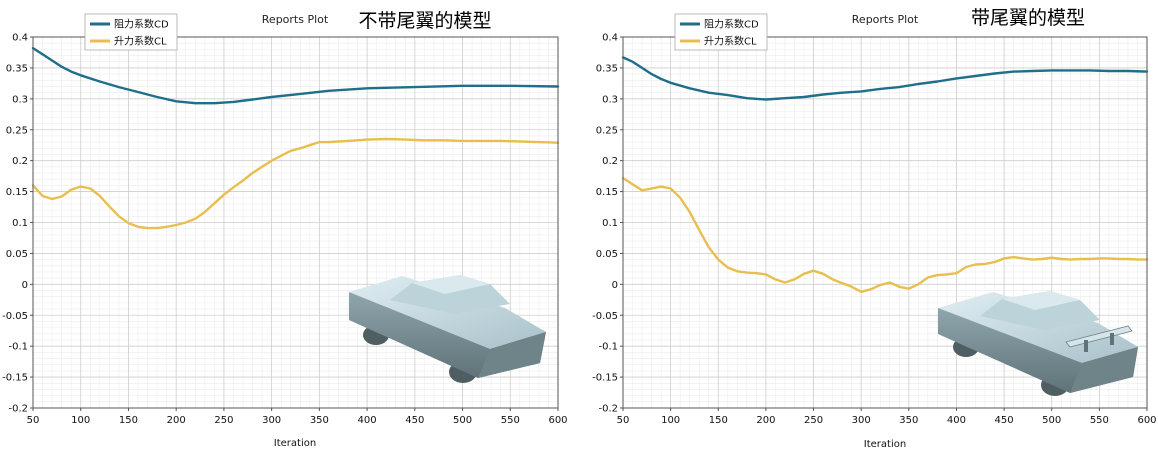 This screenshot has height=454, width=1158. I want to click on car-model-with-spoiler-icon, so click(1038, 343).